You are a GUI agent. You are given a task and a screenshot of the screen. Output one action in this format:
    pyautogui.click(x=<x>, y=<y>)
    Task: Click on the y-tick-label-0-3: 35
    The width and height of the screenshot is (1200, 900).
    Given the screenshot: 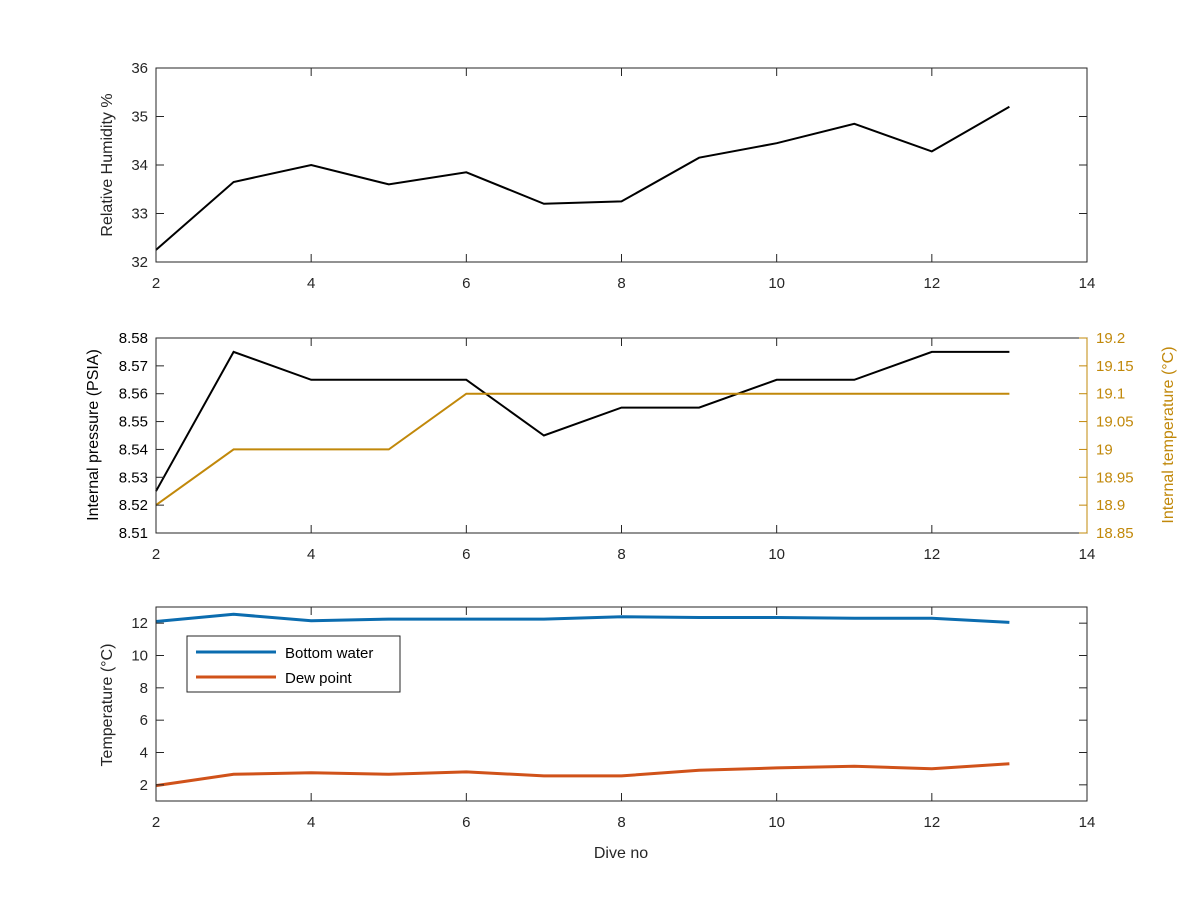 What is the action you would take?
    pyautogui.click(x=139, y=117)
    